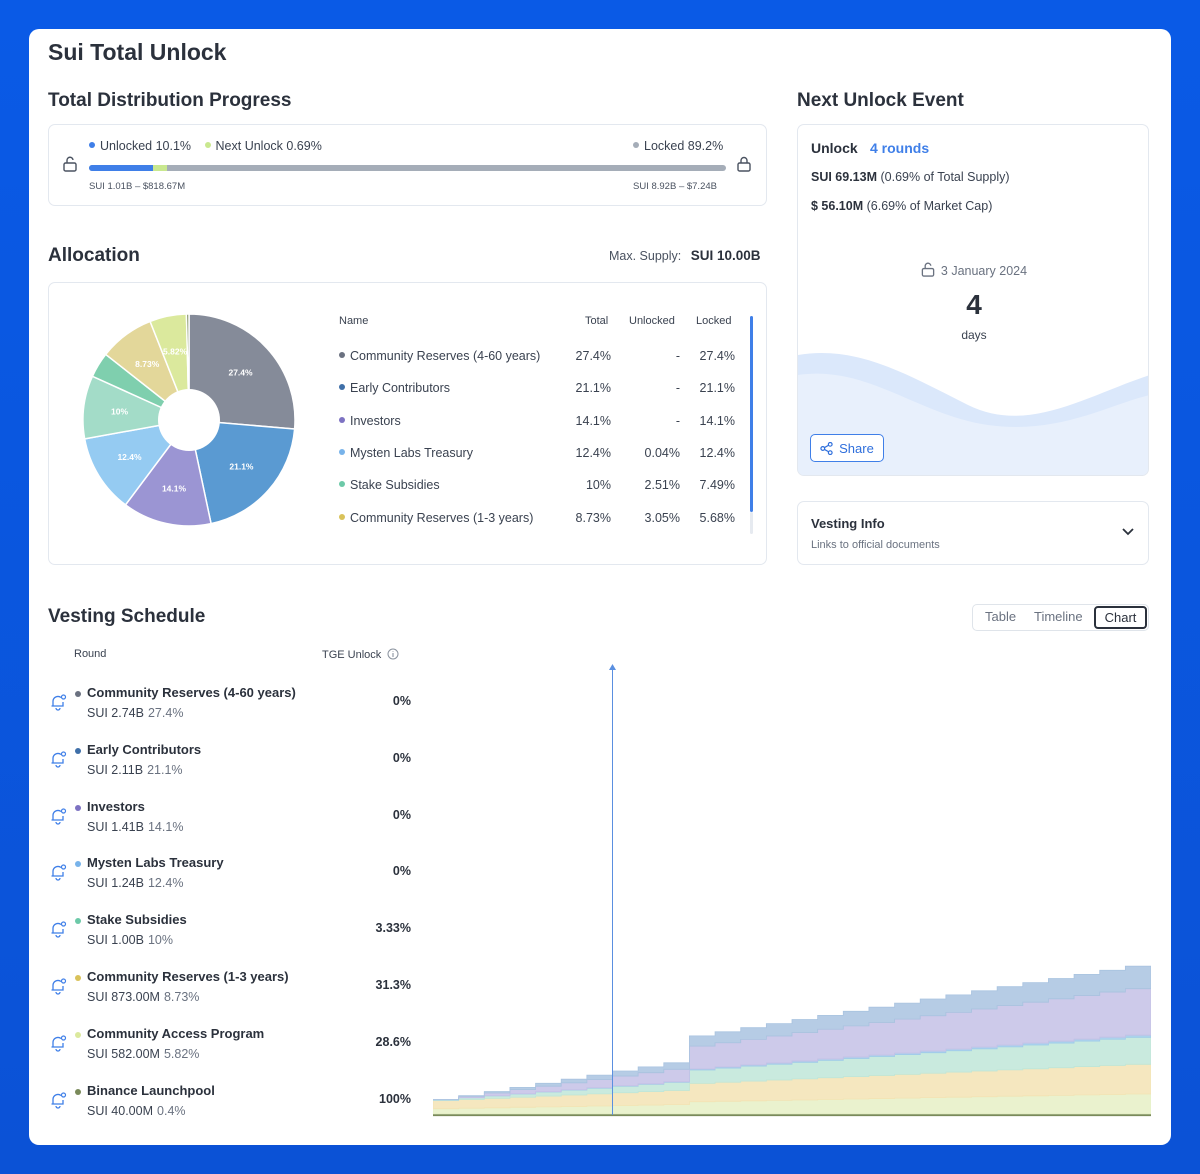 This screenshot has width=1200, height=1174. I want to click on vesting-info-title: Vesting Info, so click(848, 523).